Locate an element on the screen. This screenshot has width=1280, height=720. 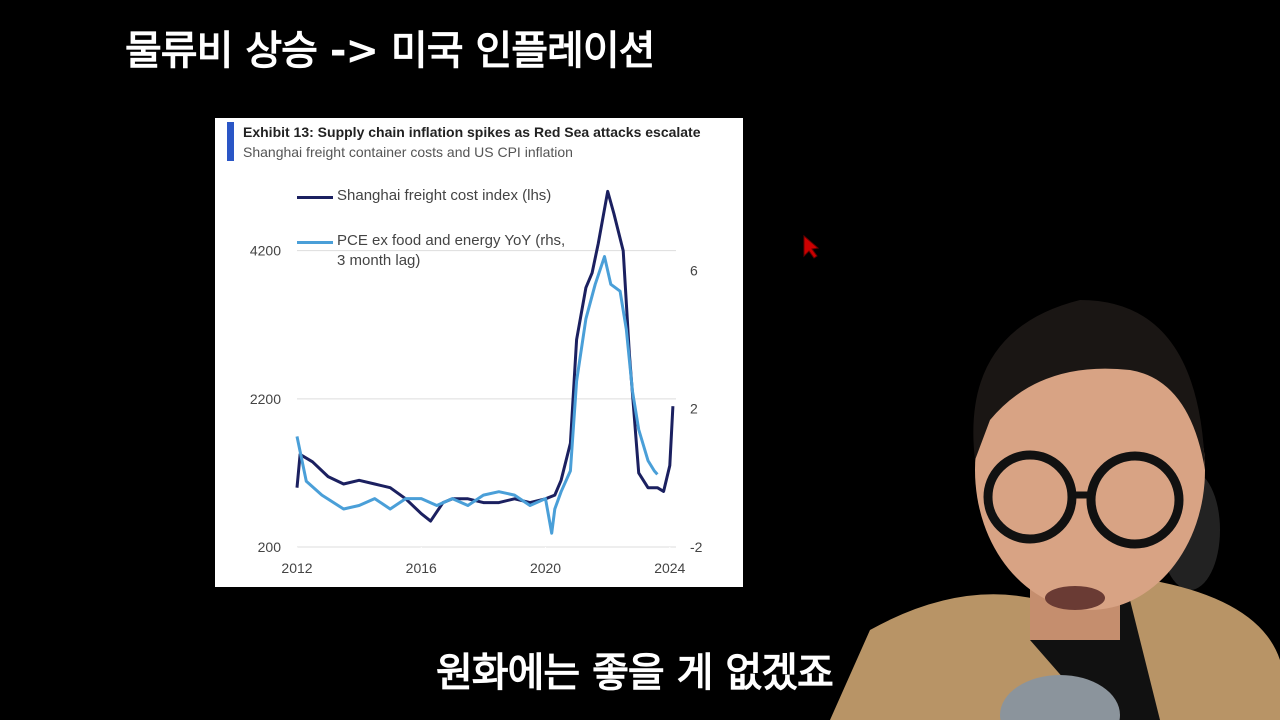
x-tick-label: 2012 is located at coordinates (296, 568).